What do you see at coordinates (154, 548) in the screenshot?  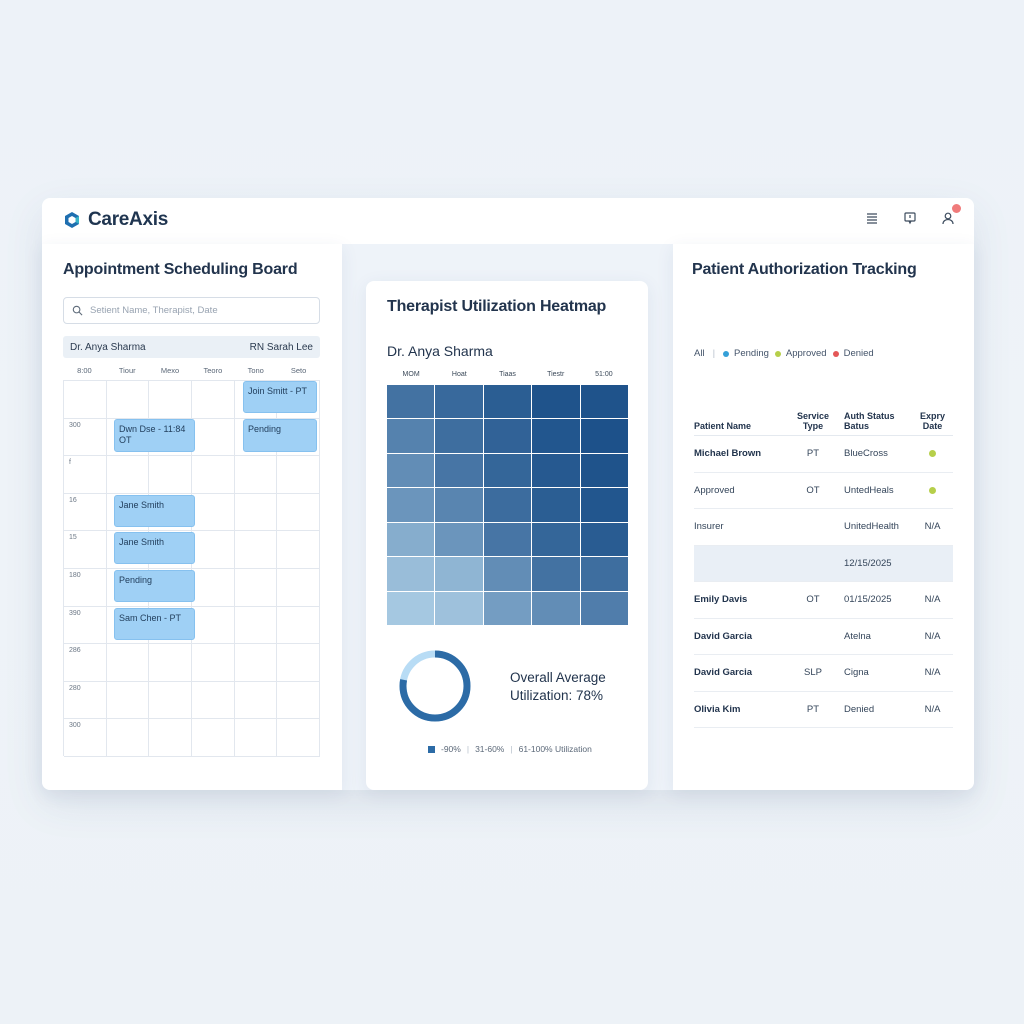 I see `appointment-block: Jane Smith` at bounding box center [154, 548].